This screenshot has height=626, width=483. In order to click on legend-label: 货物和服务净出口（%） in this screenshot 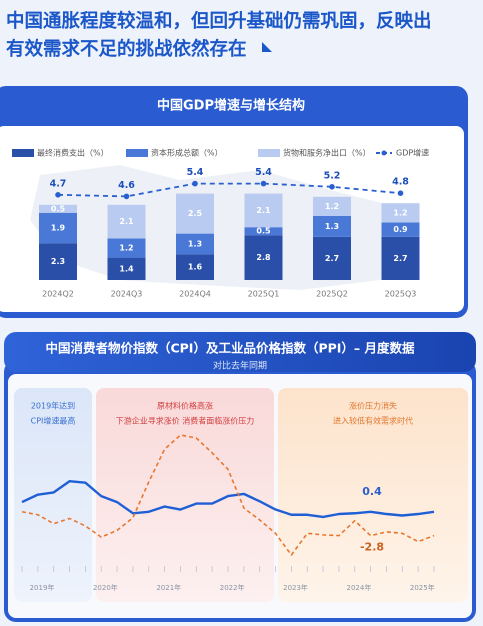, I will do `click(327, 153)`.